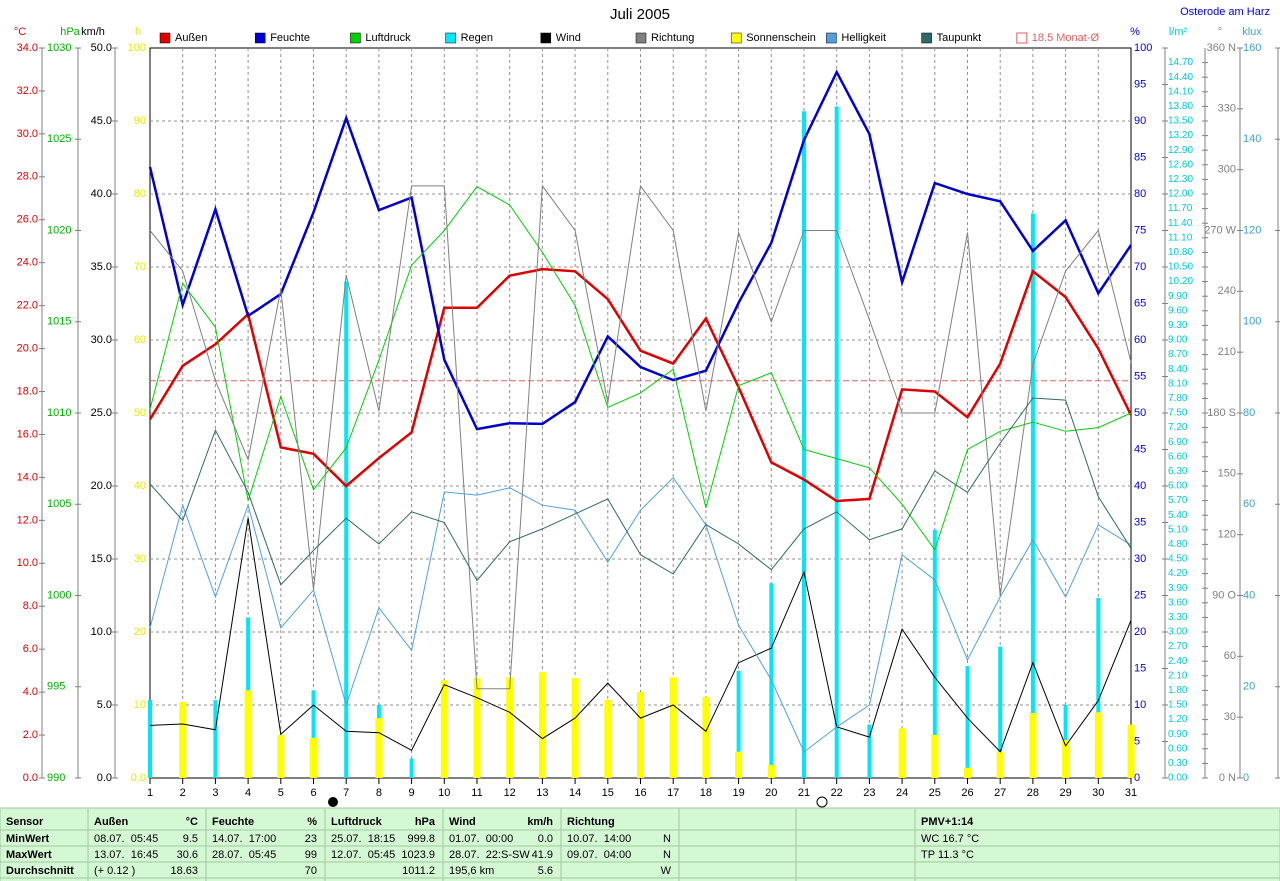 The height and width of the screenshot is (881, 1280). I want to click on y-tick-label: 90 O, so click(1224, 595).